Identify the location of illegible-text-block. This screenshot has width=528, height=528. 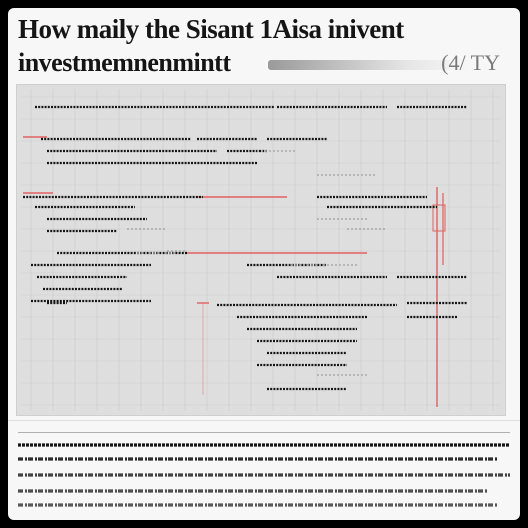
(264, 473).